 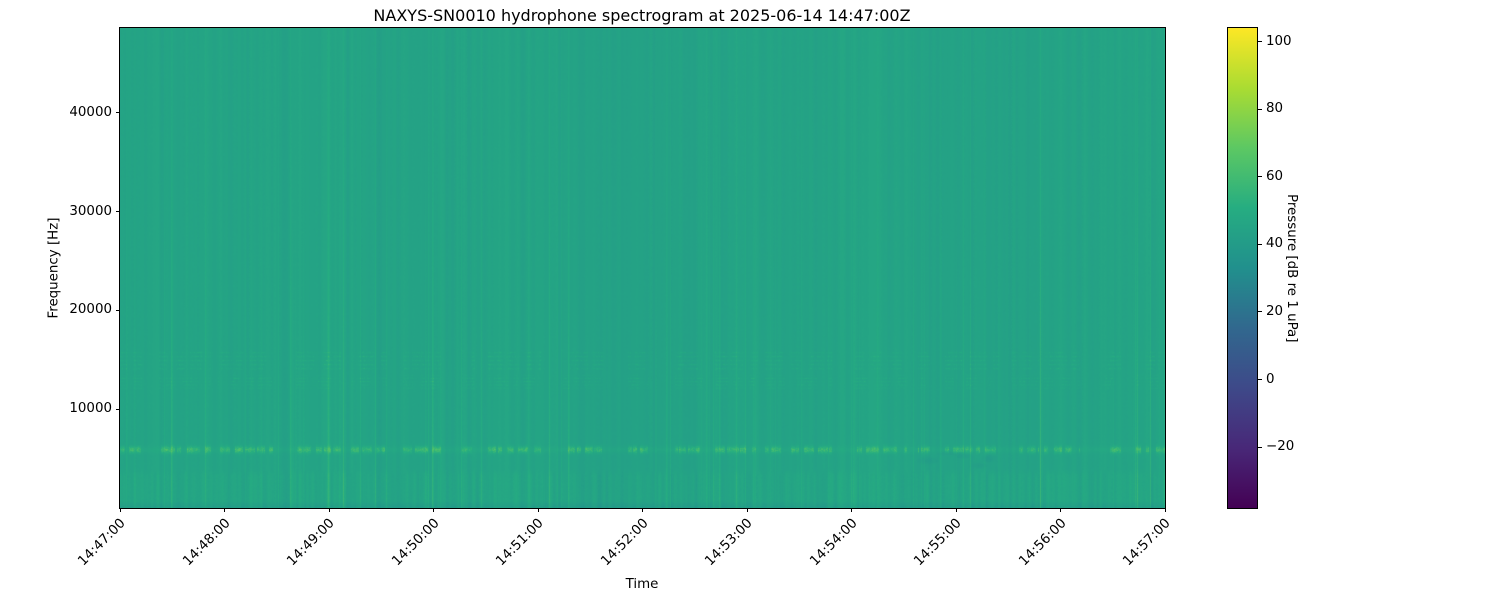 I want to click on x-tick-label: 14:48:00, so click(x=206, y=543).